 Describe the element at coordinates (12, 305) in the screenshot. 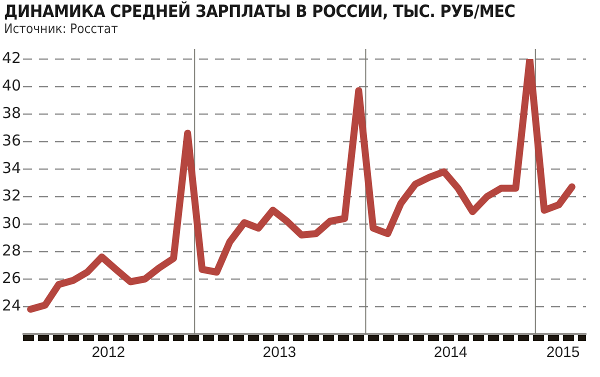

I see `y-tick-label: 24` at that location.